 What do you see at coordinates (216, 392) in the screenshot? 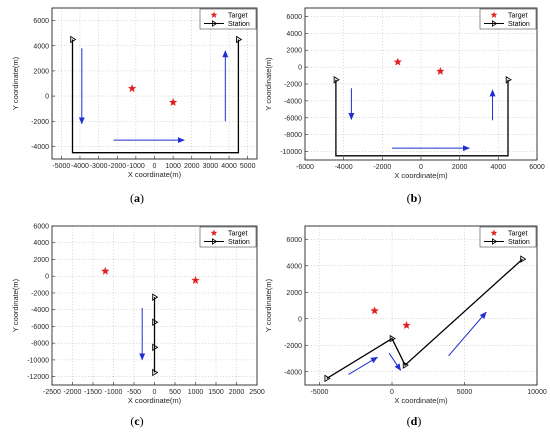
I see `x-tick-label: 1500` at bounding box center [216, 392].